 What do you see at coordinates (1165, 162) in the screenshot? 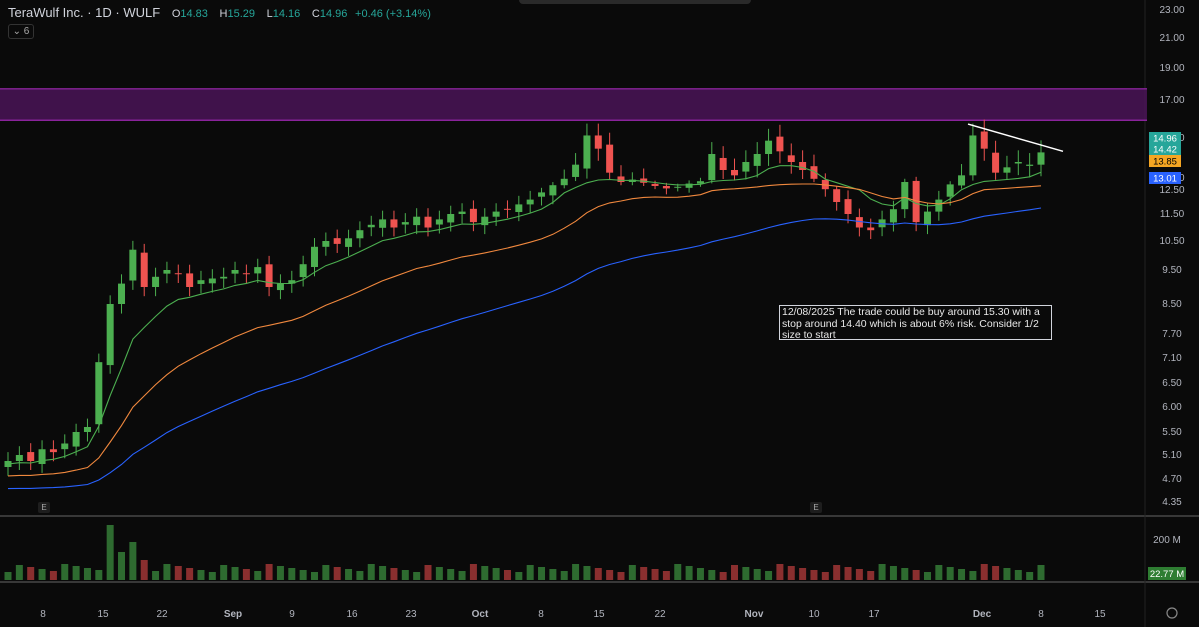
I see `price-badge-label: 13.85` at bounding box center [1165, 162].